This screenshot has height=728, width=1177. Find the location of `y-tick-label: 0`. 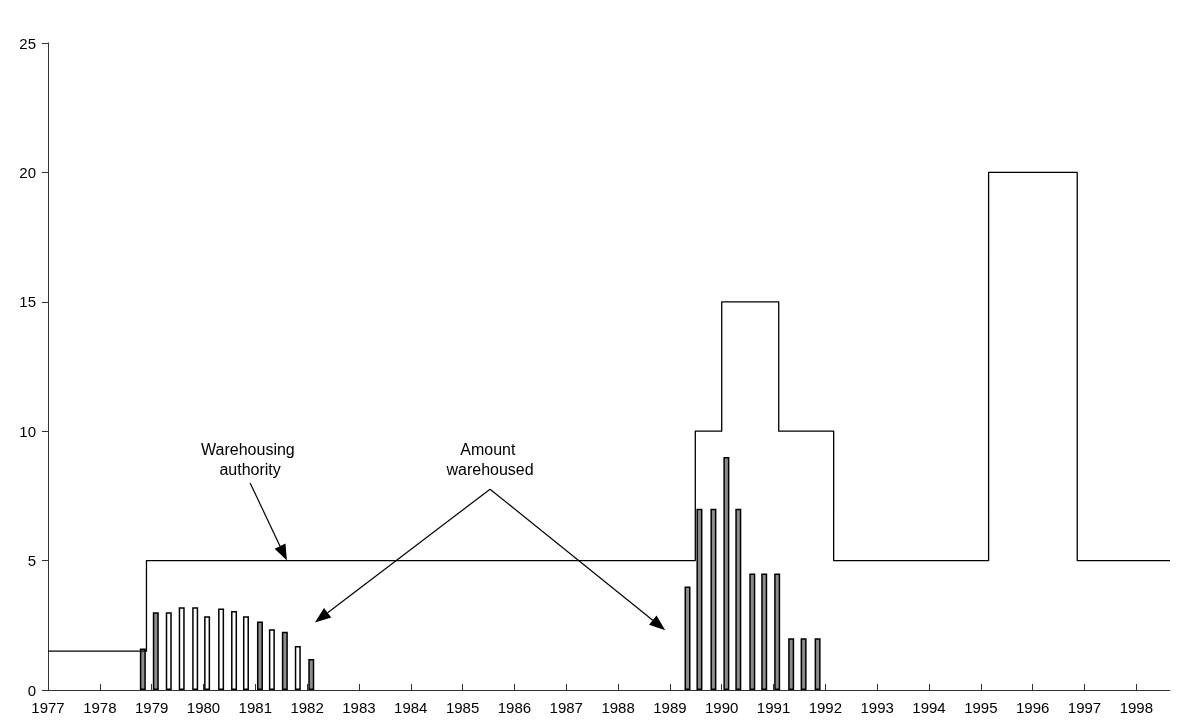

y-tick-label: 0 is located at coordinates (31, 690).